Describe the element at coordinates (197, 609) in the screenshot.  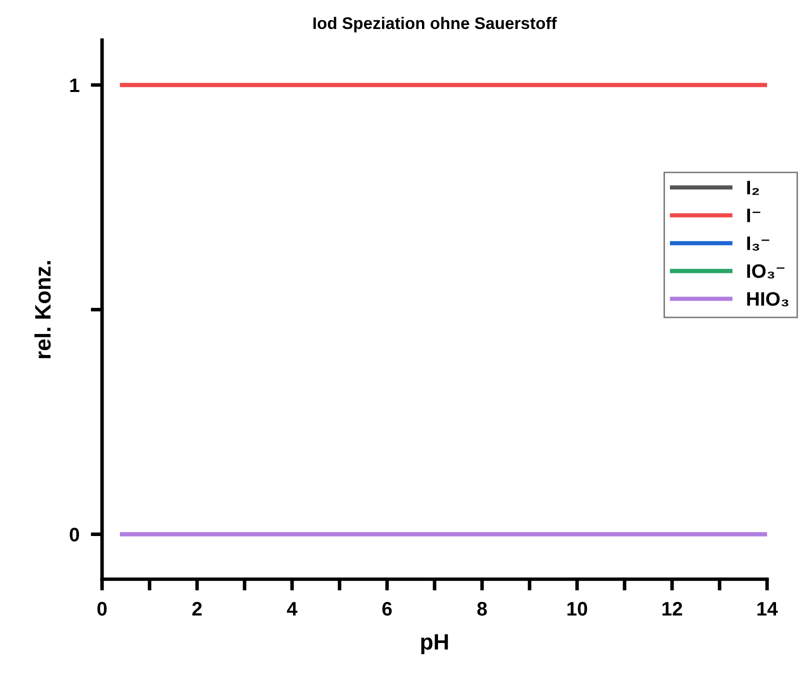
I see `x-tick-label: 2` at that location.